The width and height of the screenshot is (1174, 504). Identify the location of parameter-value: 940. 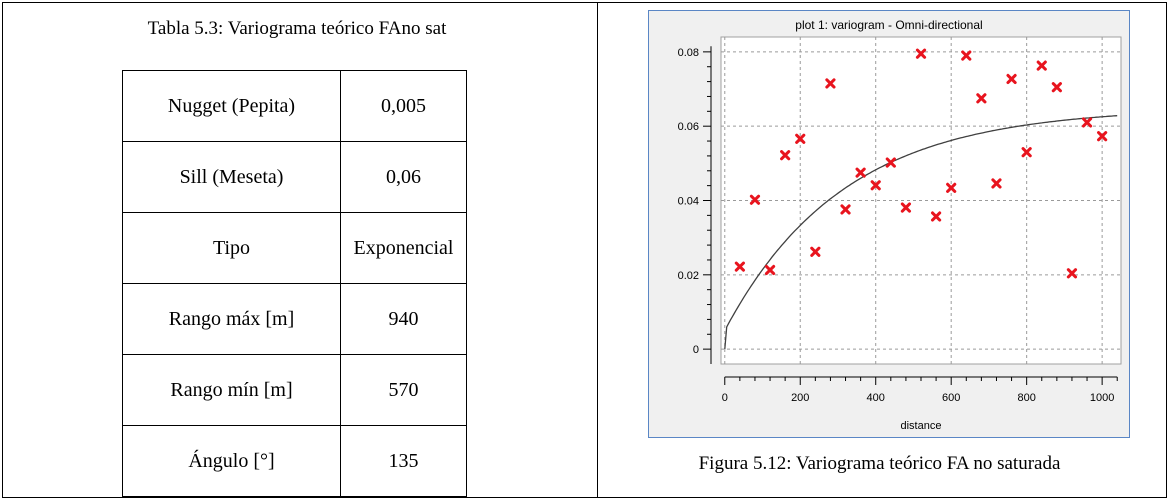
(403, 319).